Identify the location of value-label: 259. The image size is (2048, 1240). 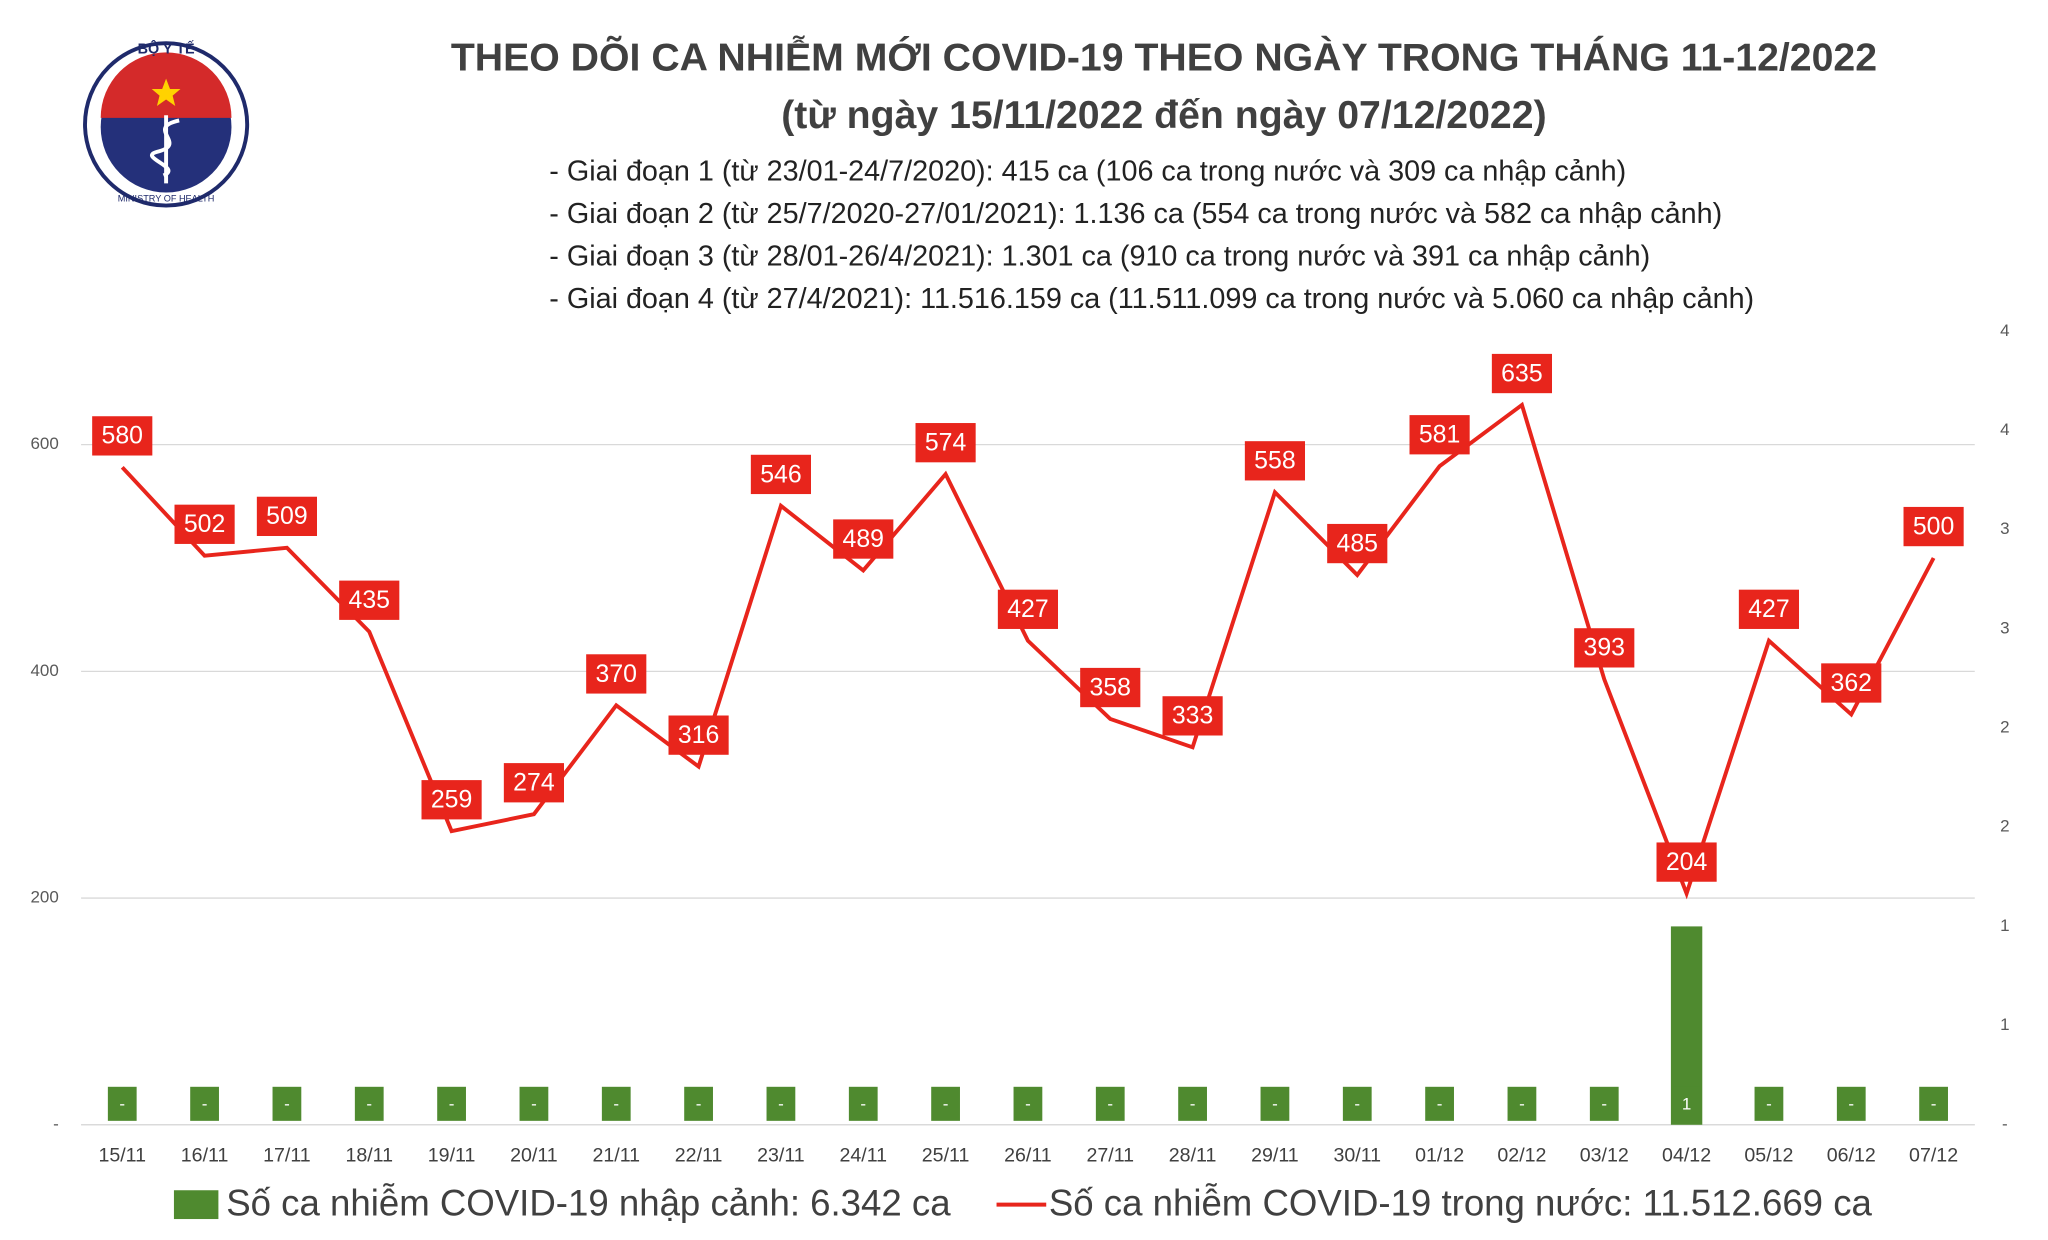
(451, 800).